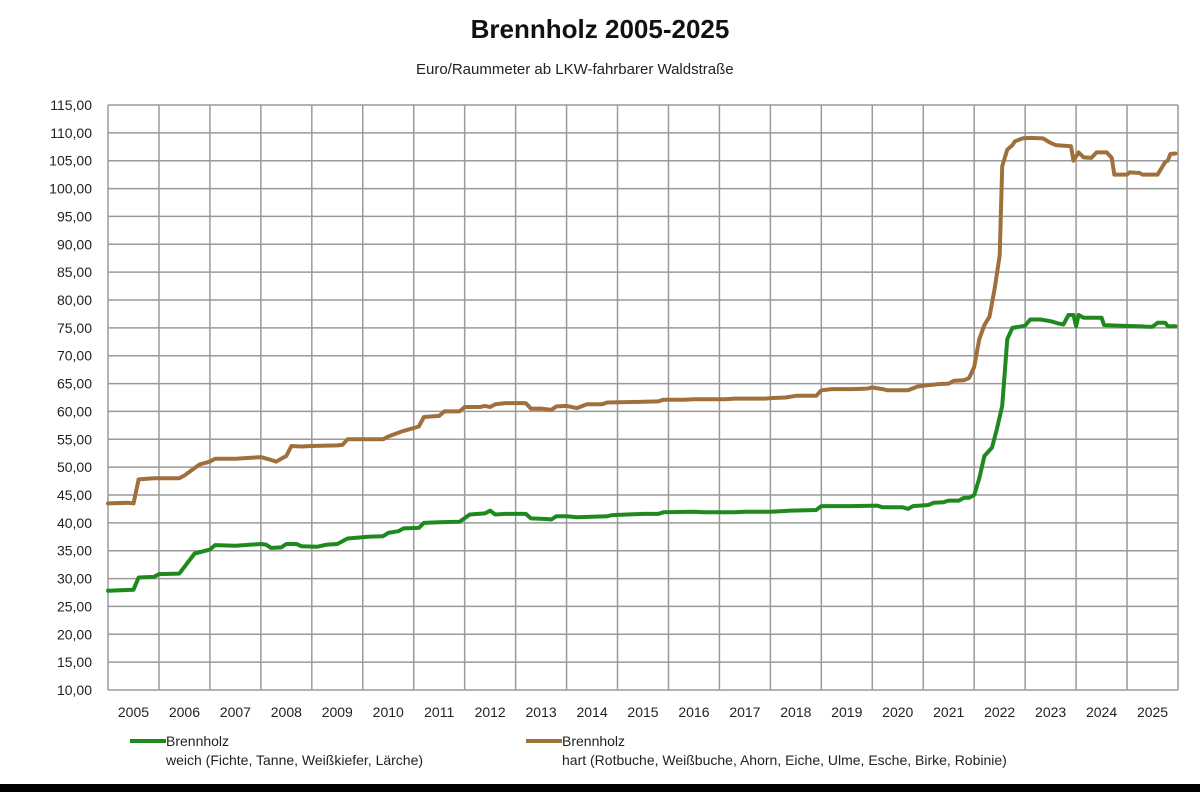 This screenshot has height=792, width=1200. Describe the element at coordinates (795, 712) in the screenshot. I see `x-tick-label: 2018` at that location.